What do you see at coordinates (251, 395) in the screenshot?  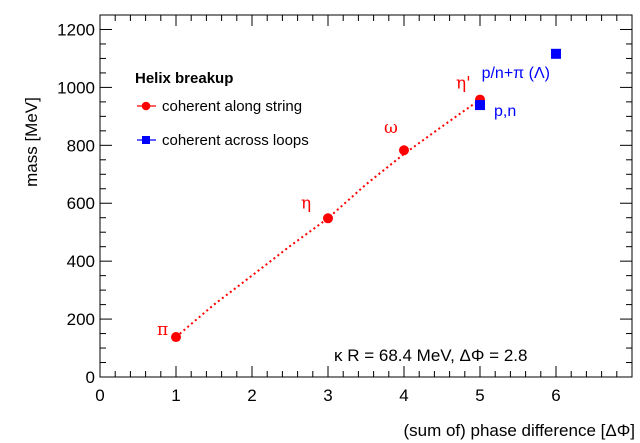 I see `x-tick-label: 2` at bounding box center [251, 395].